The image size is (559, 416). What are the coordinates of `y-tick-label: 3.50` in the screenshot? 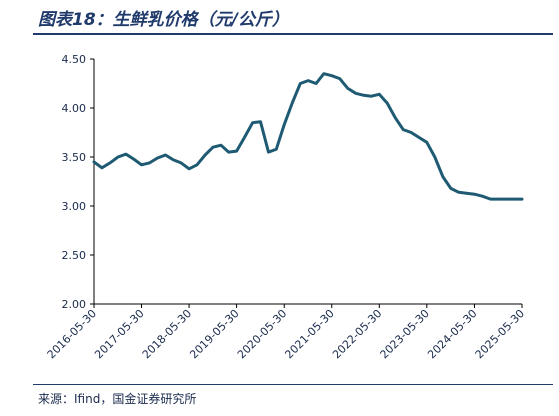 It's located at (74, 157).